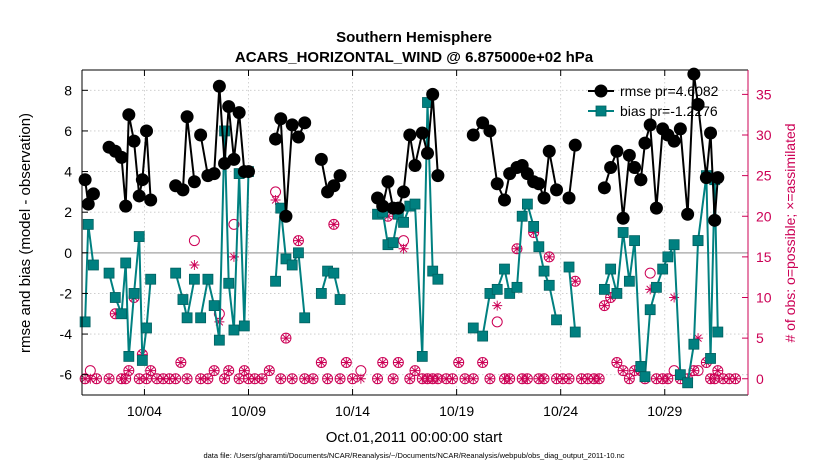 Image resolution: width=830 pixels, height=470 pixels. I want to click on legend-rmse-label: rmse pr=4.6082, so click(669, 91).